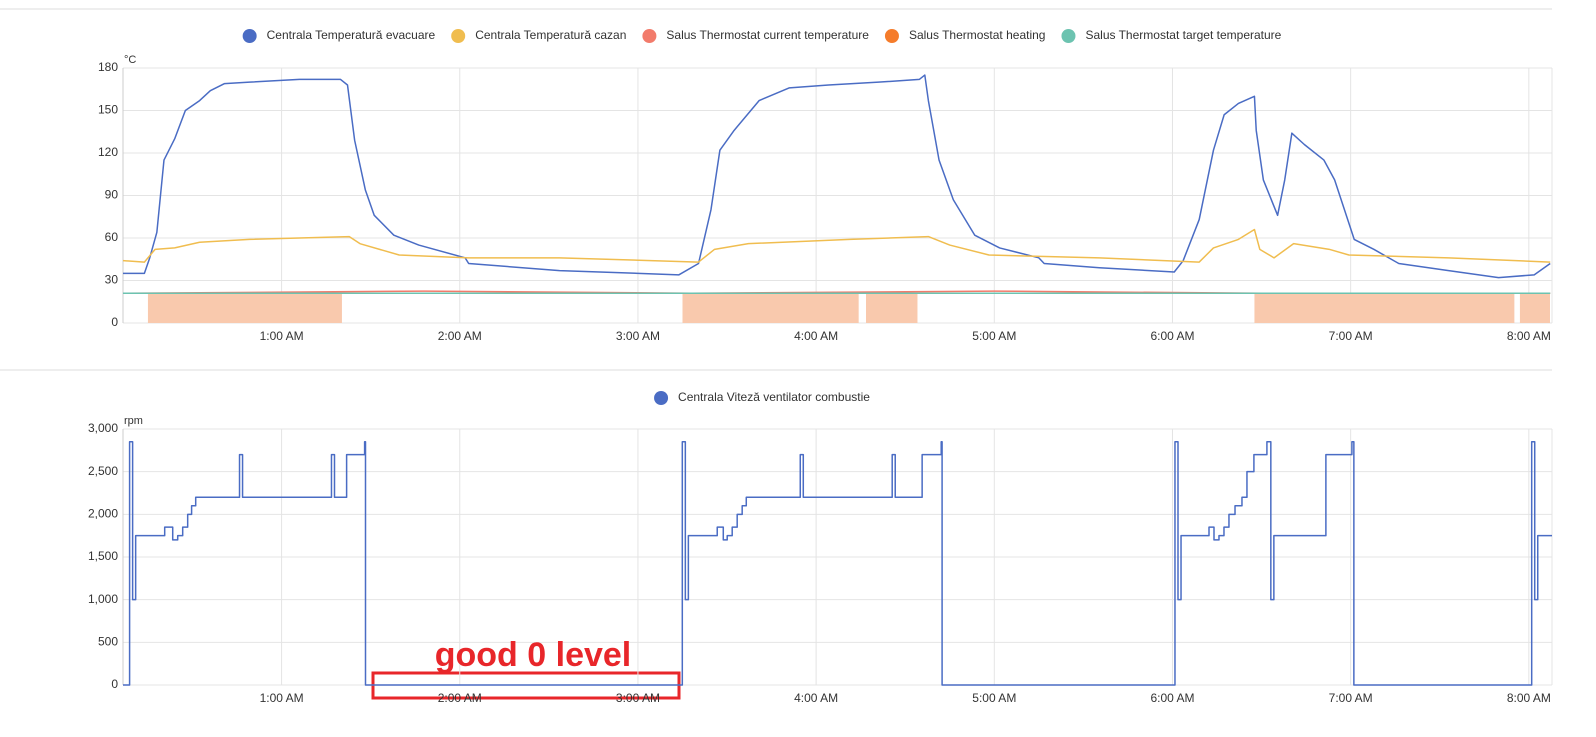 This screenshot has height=737, width=1596. Describe the element at coordinates (767, 35) in the screenshot. I see `legend-label: Salus Thermostat current temperature` at that location.